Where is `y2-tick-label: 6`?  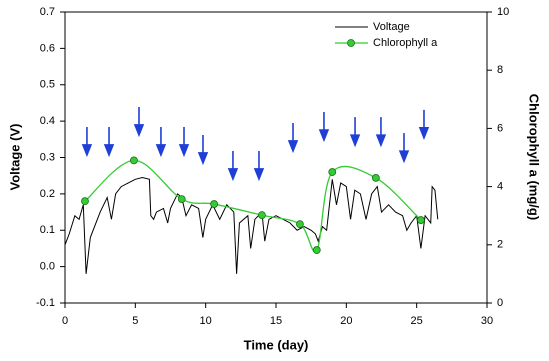
y2-tick-label: 6 is located at coordinates (500, 128).